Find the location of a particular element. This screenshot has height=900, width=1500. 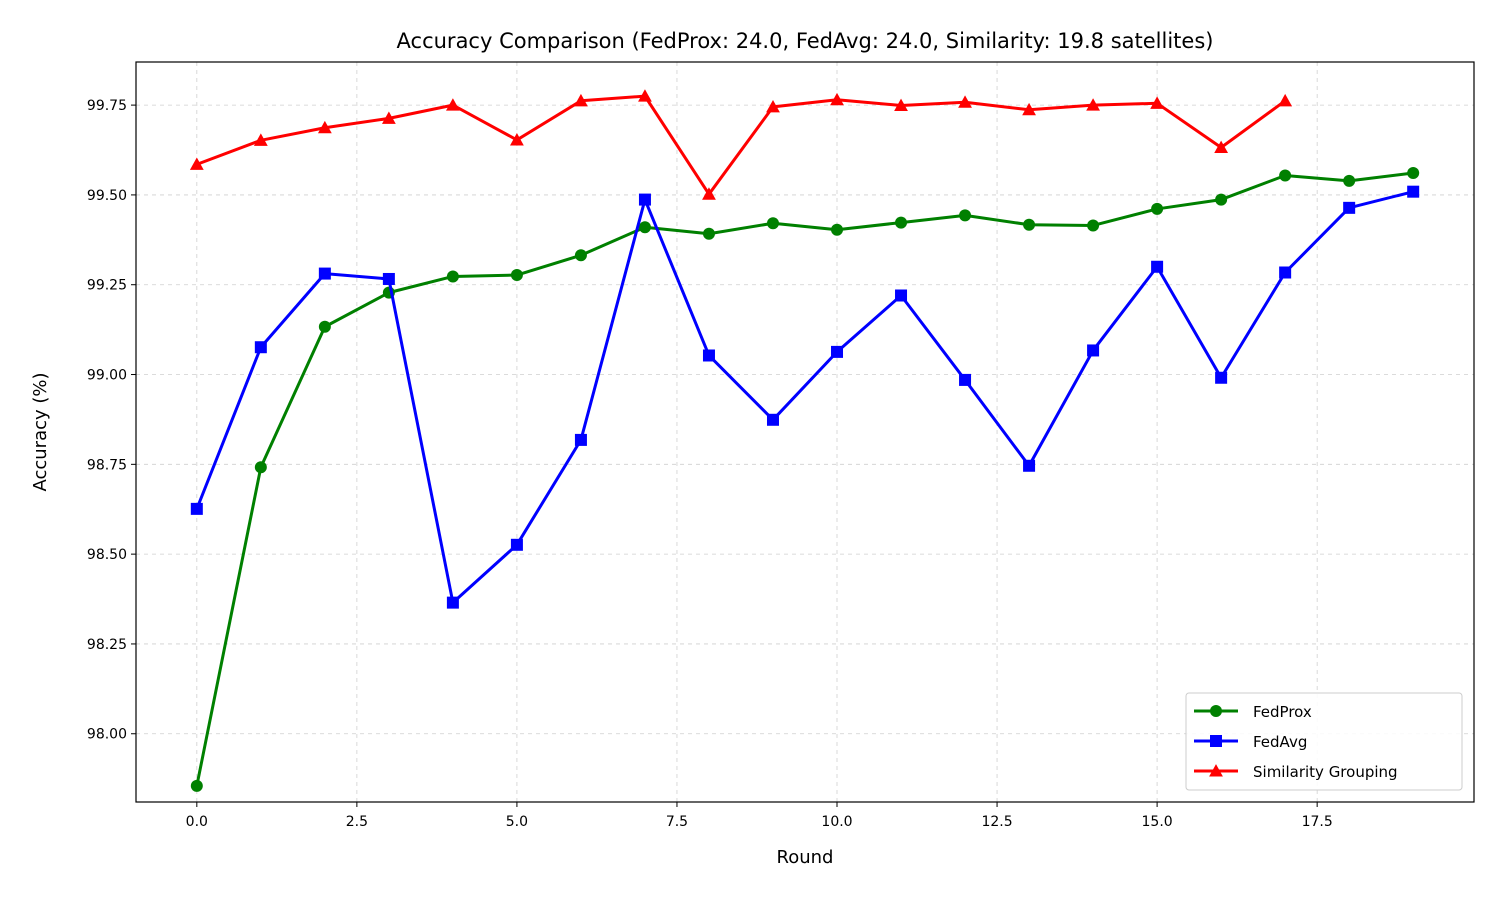

legend-label: Similarity Grouping is located at coordinates (1325, 772).